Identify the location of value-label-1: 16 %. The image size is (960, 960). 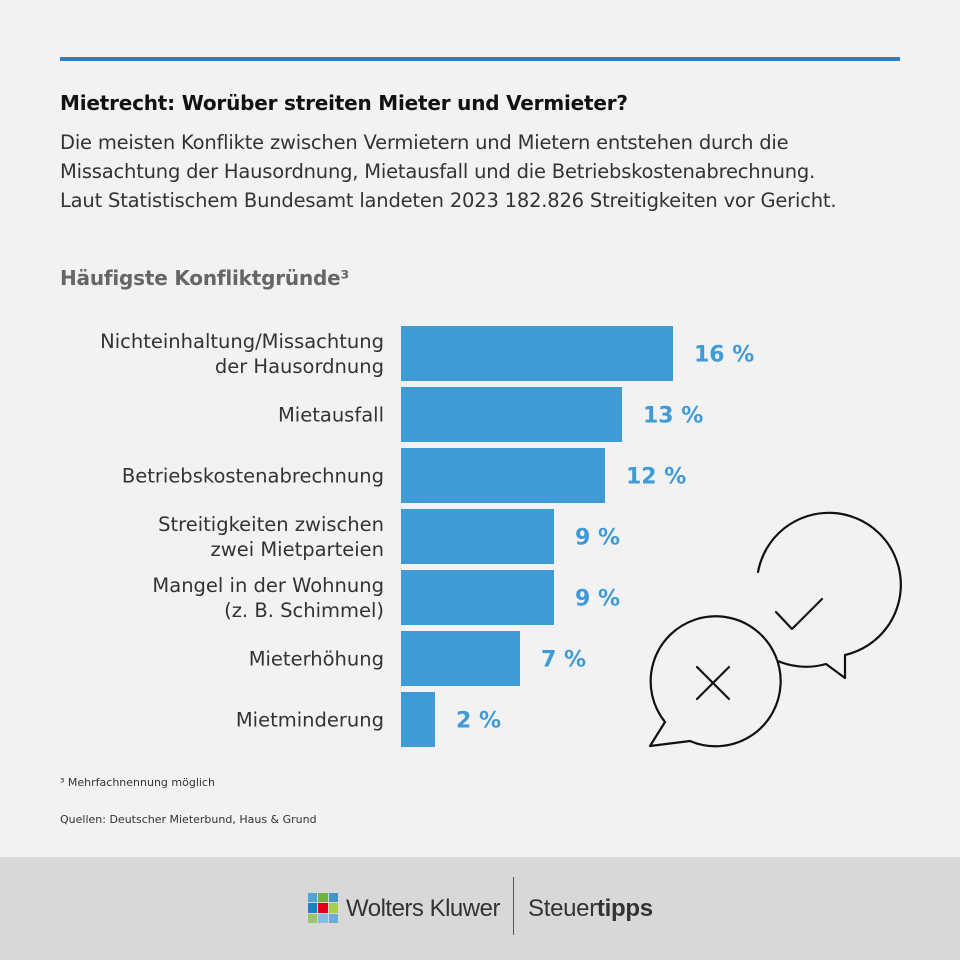
(724, 355).